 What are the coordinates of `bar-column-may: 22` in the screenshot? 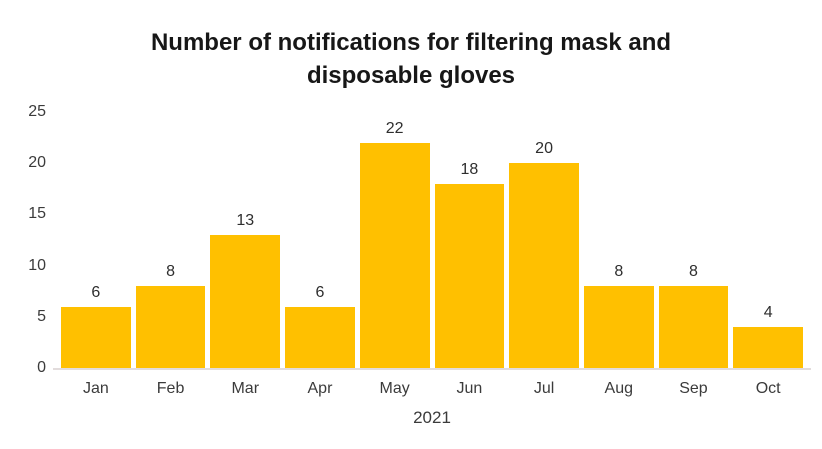 It's located at (394, 240).